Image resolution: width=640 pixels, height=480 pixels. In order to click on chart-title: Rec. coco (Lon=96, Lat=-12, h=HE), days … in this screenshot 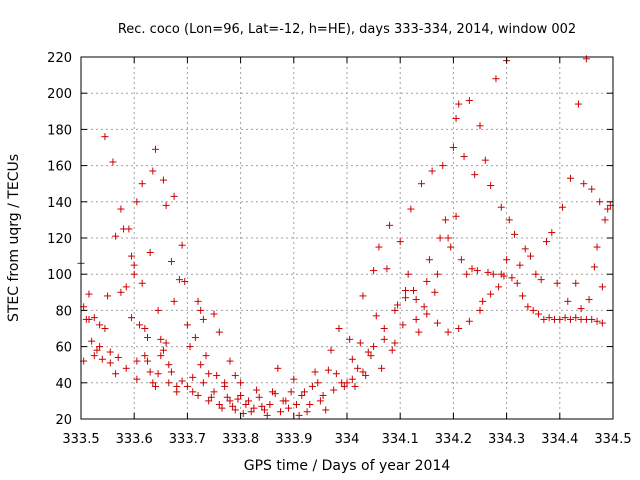, I will do `click(347, 29)`.